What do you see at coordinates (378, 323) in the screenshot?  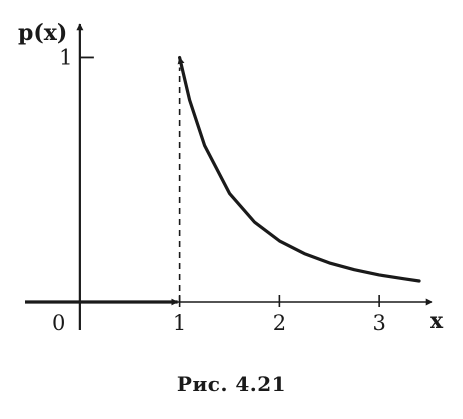 I see `x-tick-label: 3` at bounding box center [378, 323].